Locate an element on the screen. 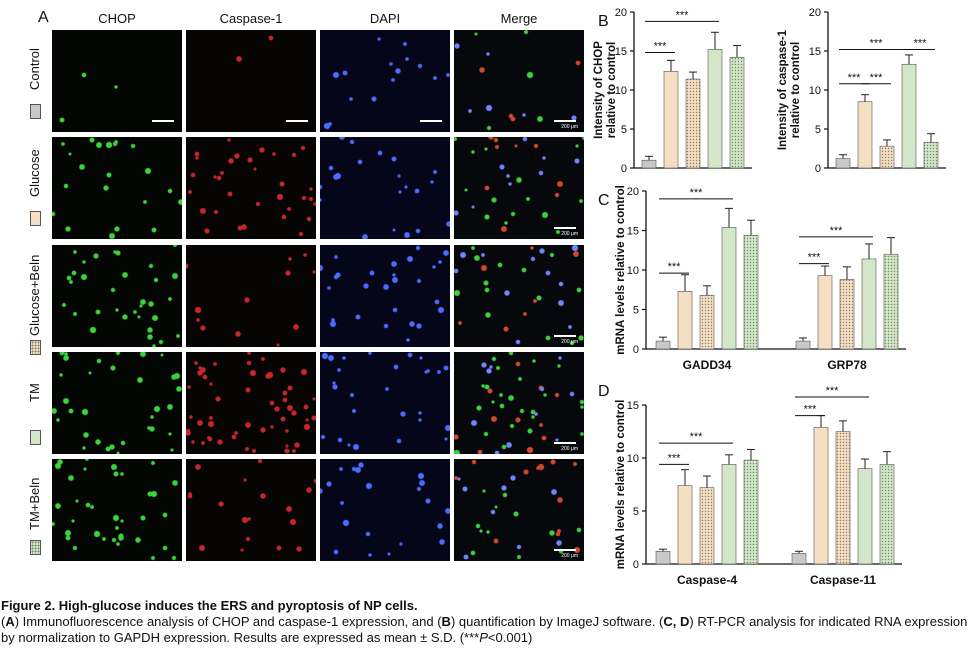 The width and height of the screenshot is (974, 664). micrograph-control-chop is located at coordinates (117, 81).